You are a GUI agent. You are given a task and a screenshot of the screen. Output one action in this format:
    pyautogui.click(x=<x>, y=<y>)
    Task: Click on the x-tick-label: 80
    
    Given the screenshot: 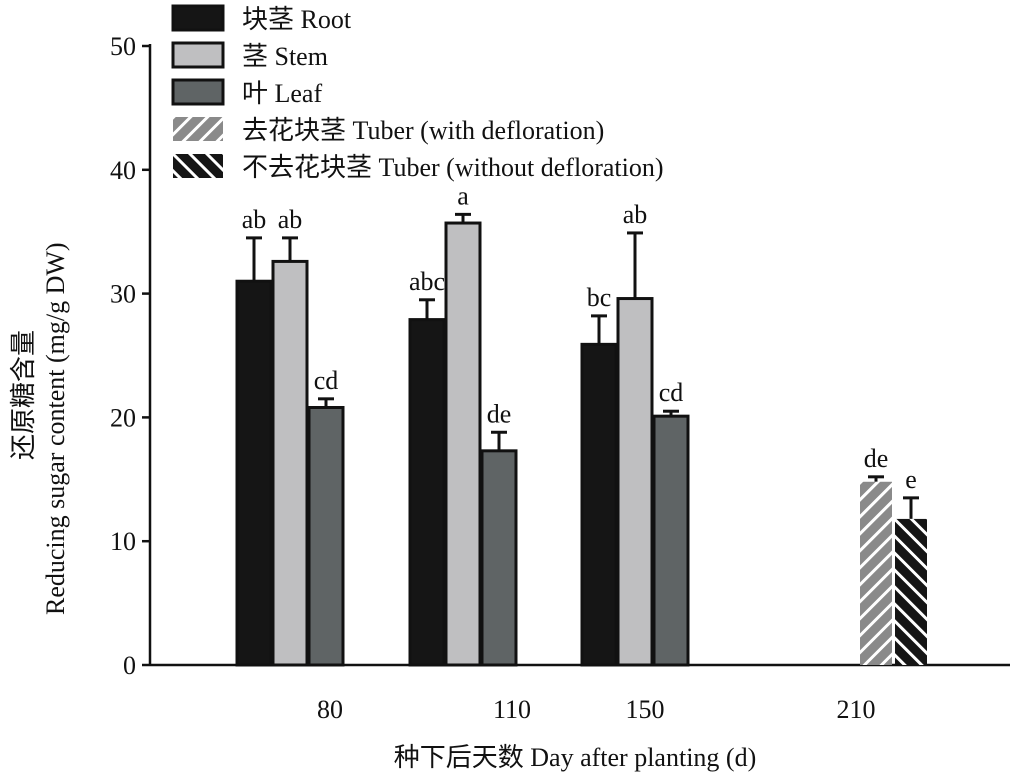 What is the action you would take?
    pyautogui.click(x=330, y=709)
    